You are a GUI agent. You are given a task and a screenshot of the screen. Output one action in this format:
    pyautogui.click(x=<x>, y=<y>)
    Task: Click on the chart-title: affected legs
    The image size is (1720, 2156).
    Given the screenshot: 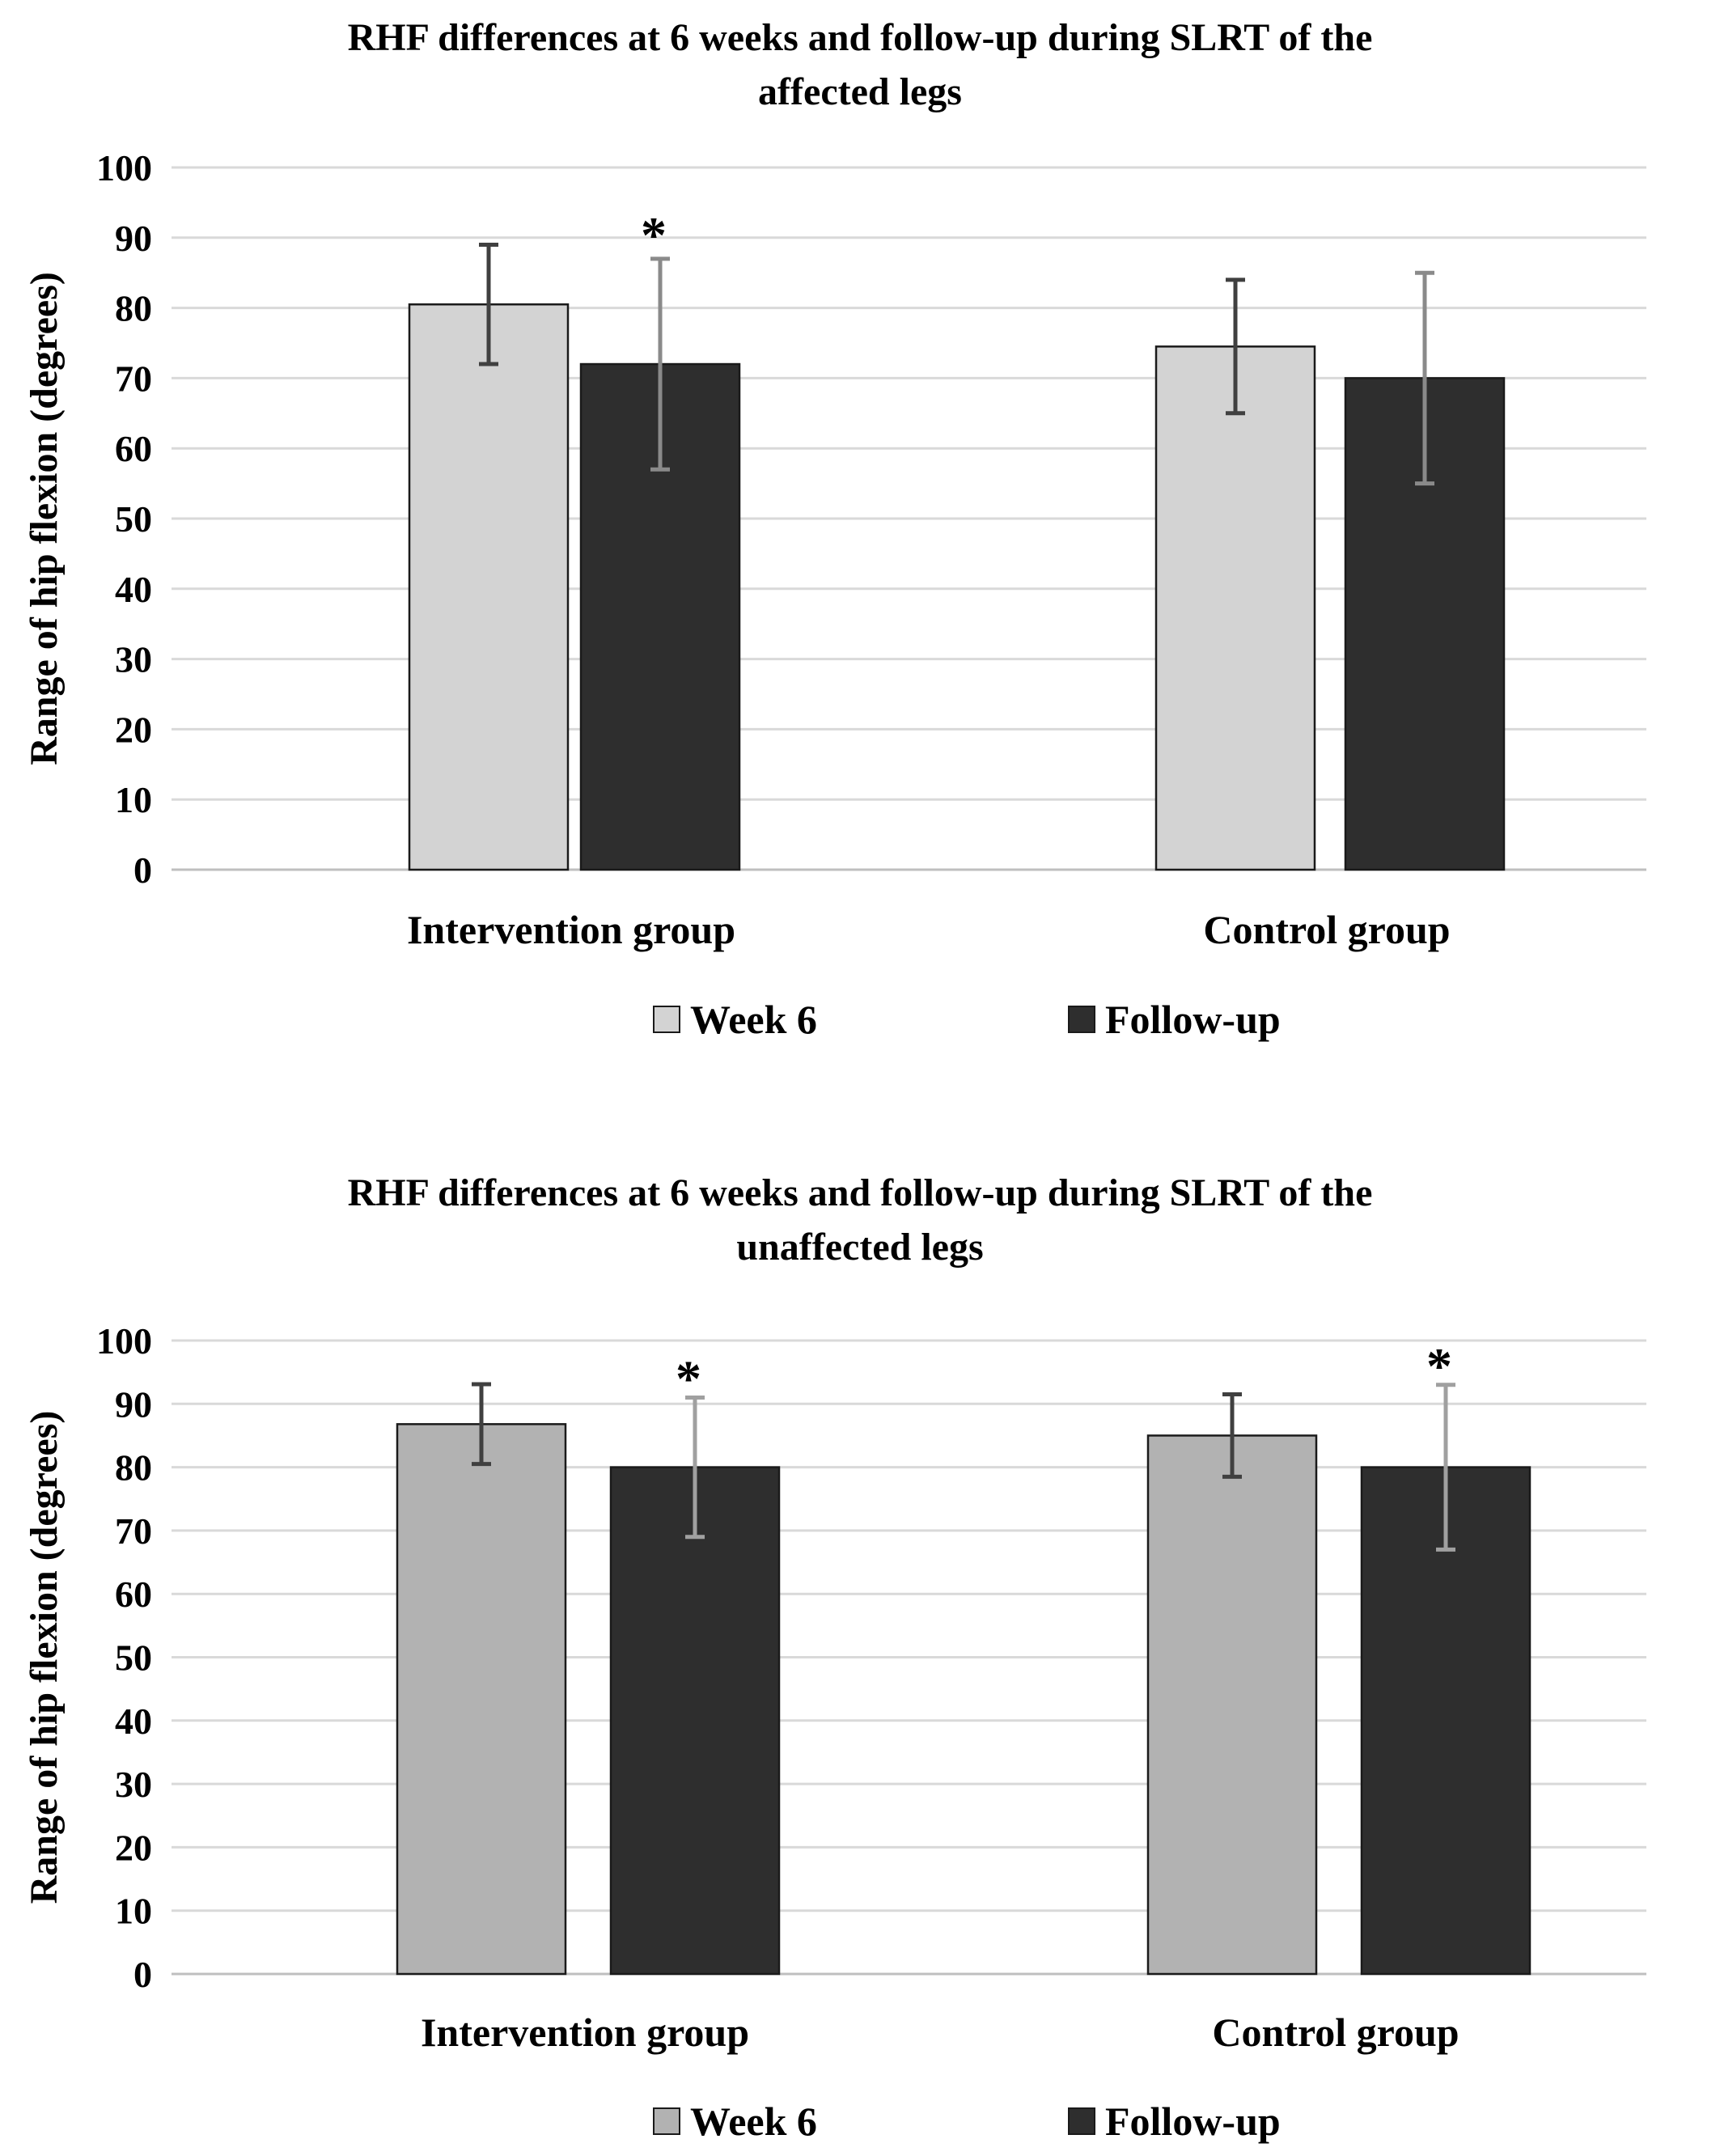 What is the action you would take?
    pyautogui.click(x=860, y=91)
    